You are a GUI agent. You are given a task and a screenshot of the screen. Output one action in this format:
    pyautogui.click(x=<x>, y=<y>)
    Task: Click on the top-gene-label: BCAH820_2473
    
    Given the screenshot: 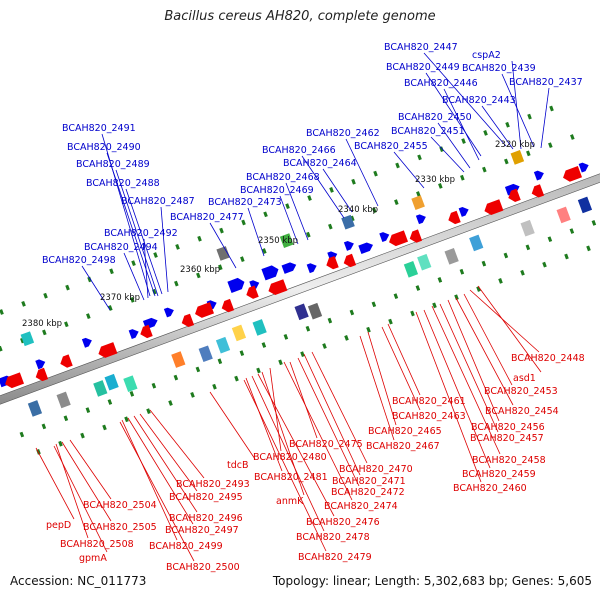 What is the action you would take?
    pyautogui.click(x=245, y=202)
    